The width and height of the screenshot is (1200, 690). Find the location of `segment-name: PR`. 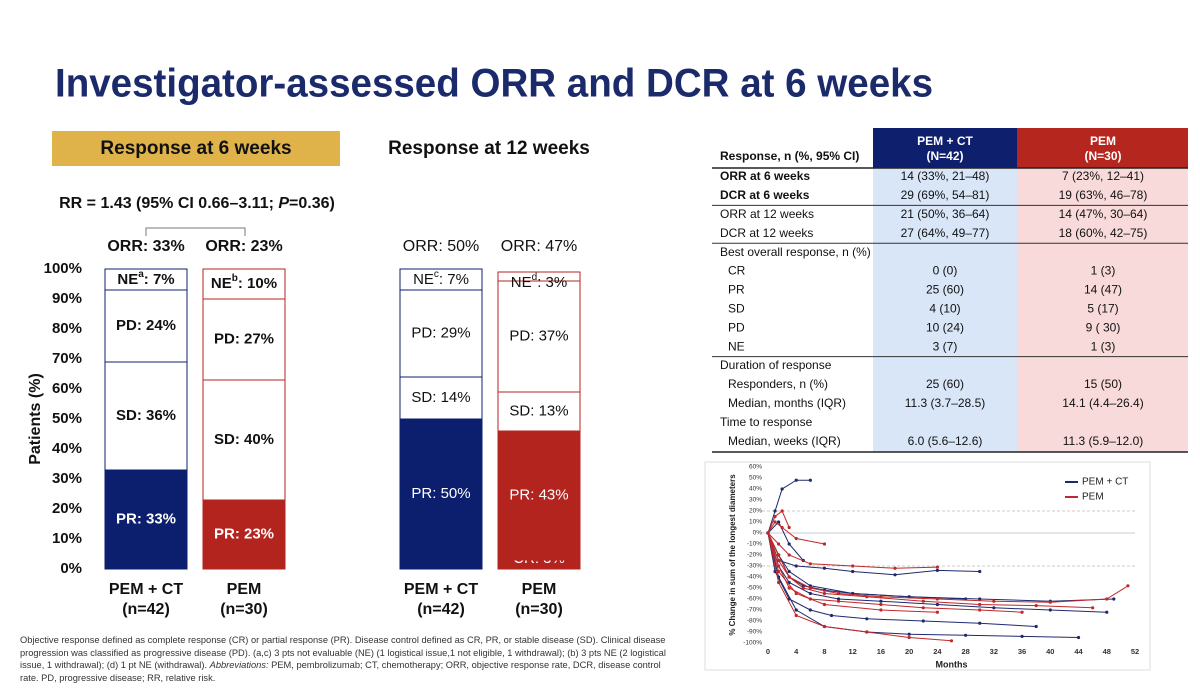

segment-name: PR is located at coordinates (224, 533).